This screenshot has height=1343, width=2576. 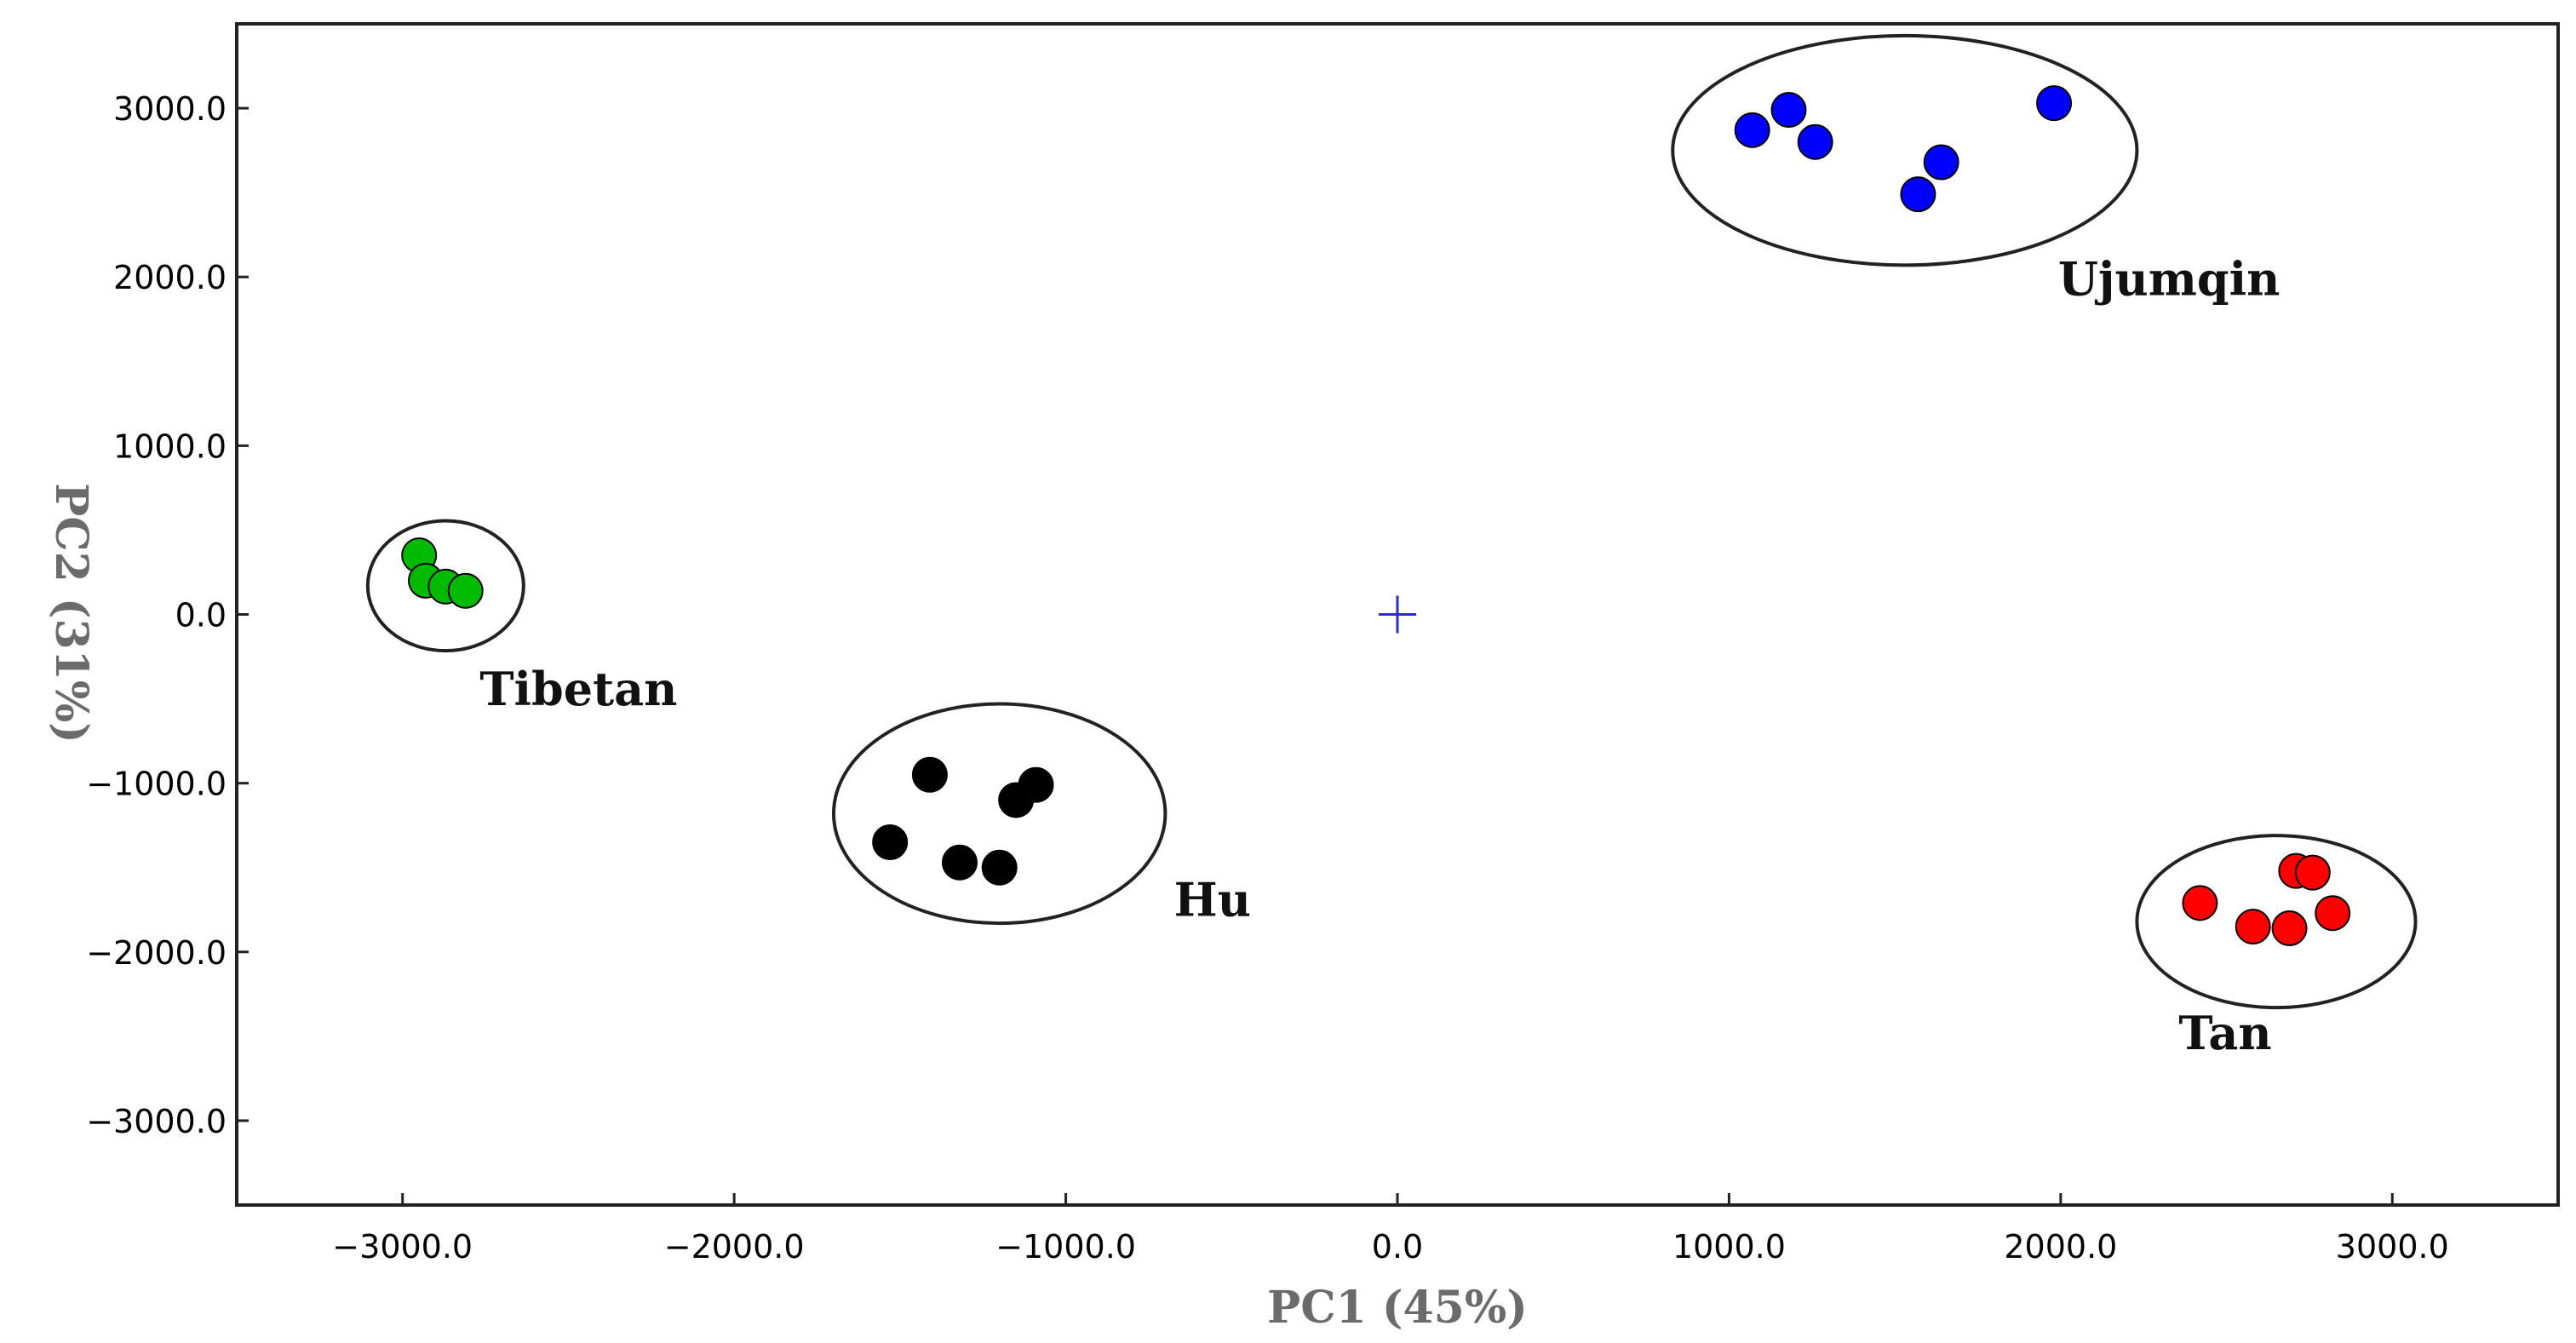 I want to click on tibetan-data-point, so click(x=465, y=590).